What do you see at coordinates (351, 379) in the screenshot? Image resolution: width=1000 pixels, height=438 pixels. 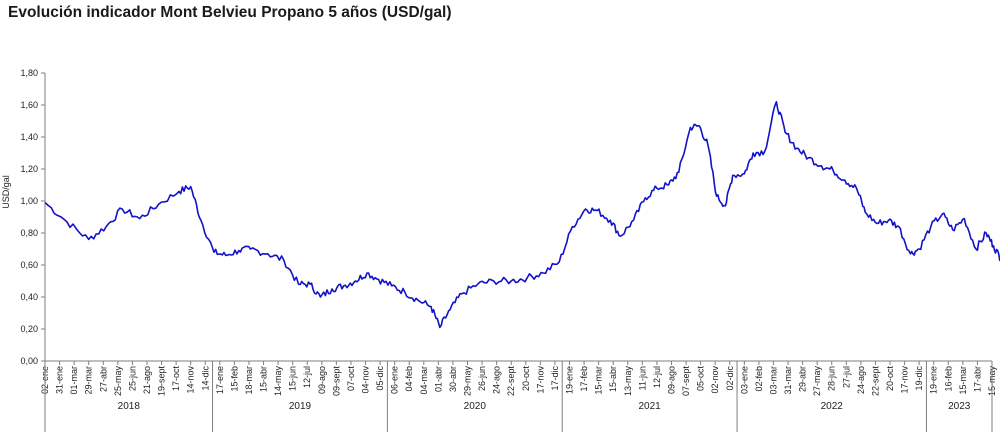 I see `x-tick-label: 07-oct` at bounding box center [351, 379].